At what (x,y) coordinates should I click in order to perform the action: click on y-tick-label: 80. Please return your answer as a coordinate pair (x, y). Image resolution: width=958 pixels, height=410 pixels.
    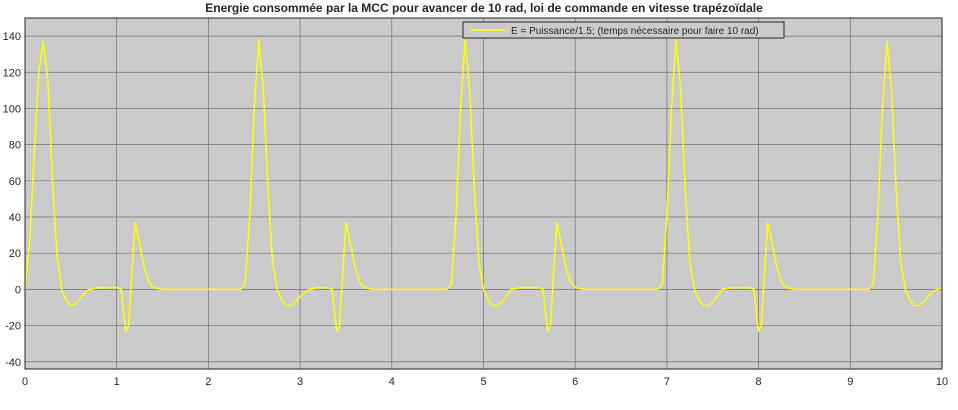
    Looking at the image, I should click on (15, 146).